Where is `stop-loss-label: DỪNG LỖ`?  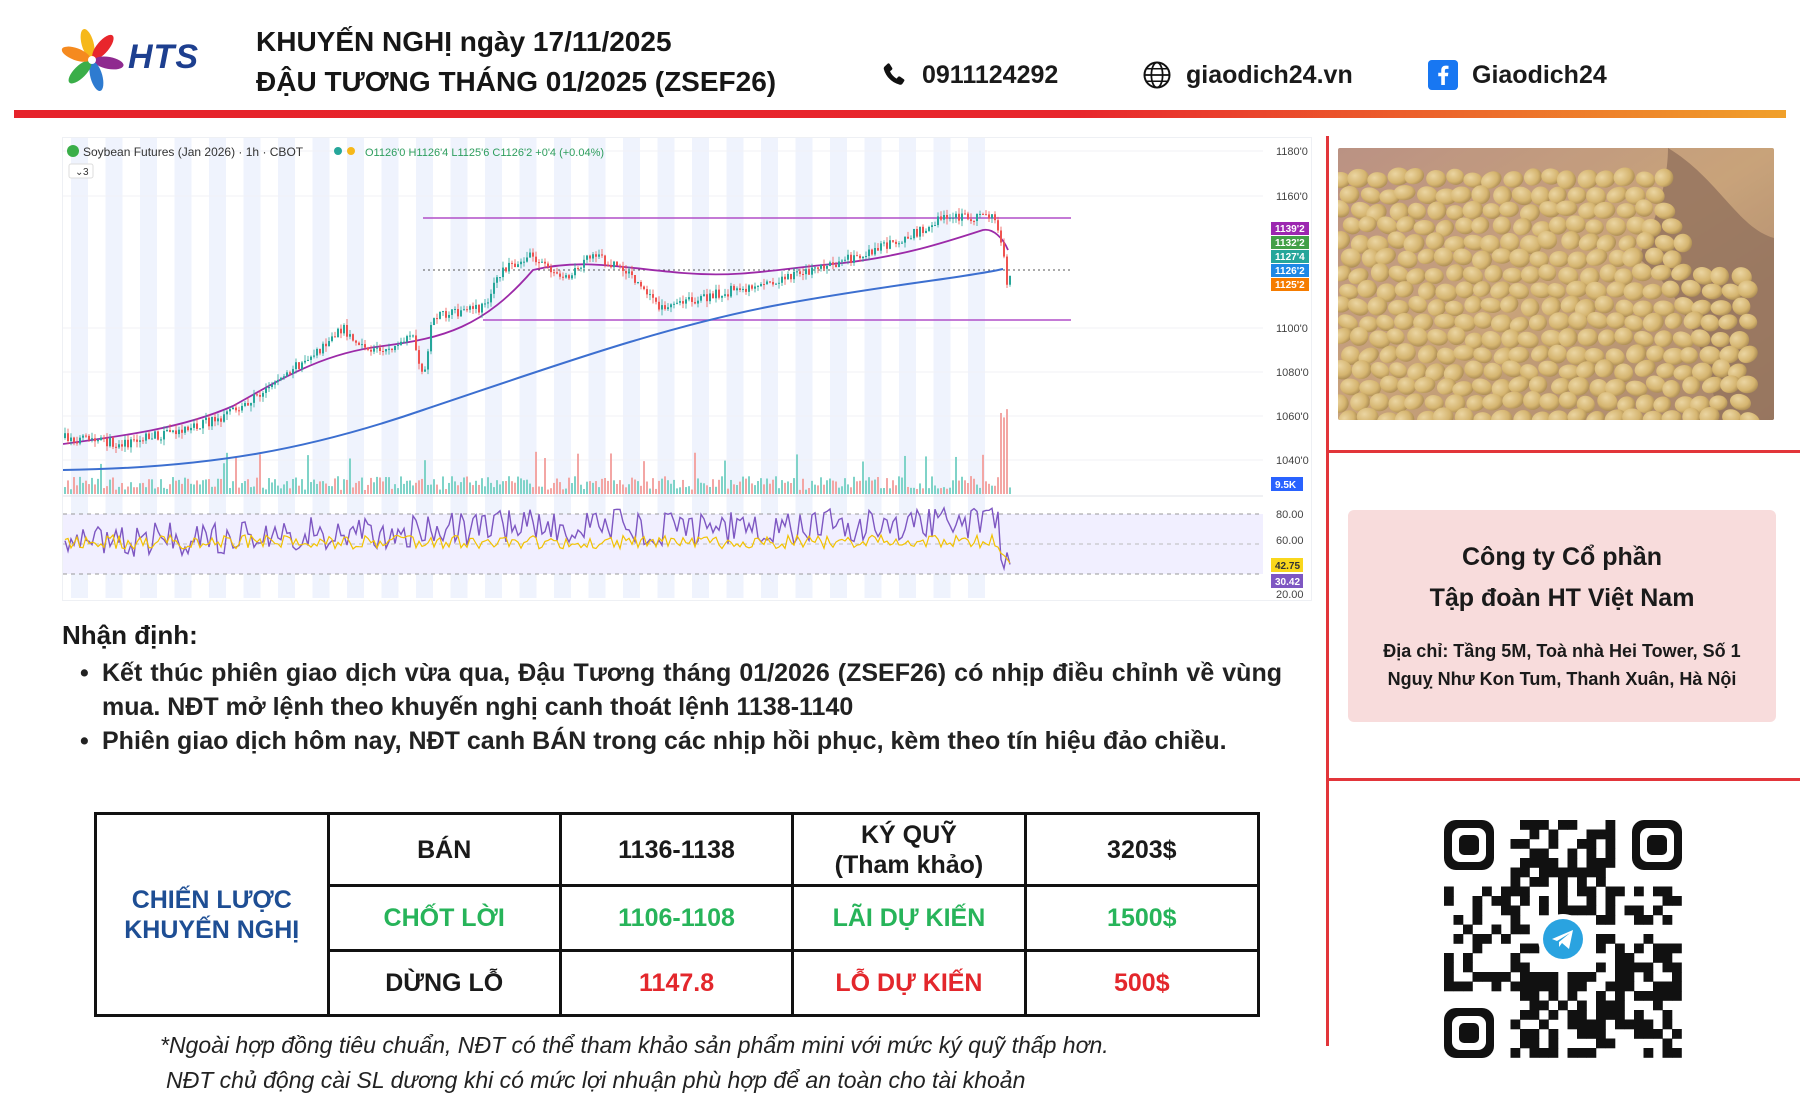
stop-loss-label: DỪNG LỖ is located at coordinates (444, 983).